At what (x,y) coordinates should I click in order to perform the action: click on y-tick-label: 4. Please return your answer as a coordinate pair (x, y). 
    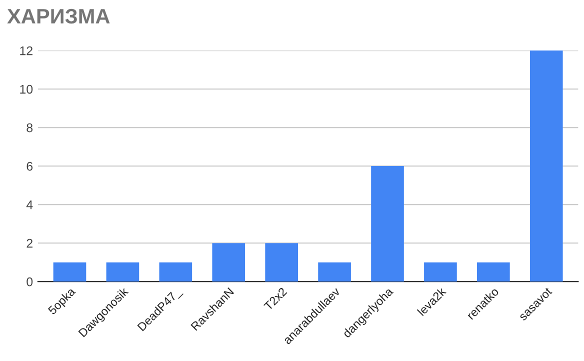
    Looking at the image, I should click on (29, 205).